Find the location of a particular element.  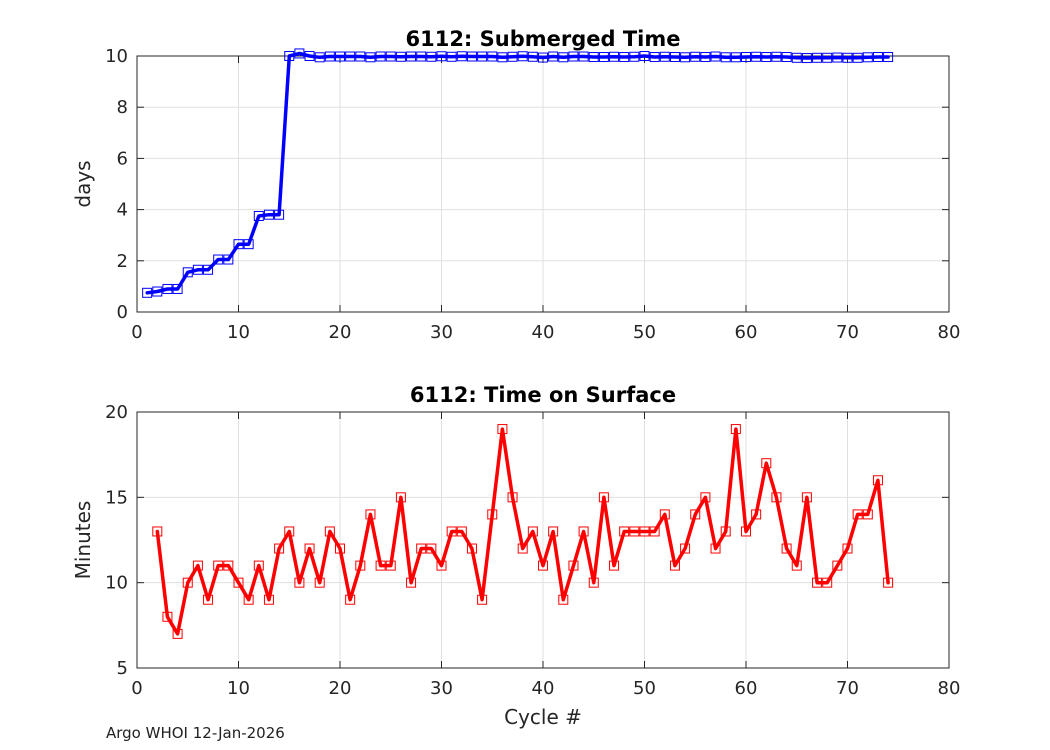

x-tick-label: 50 is located at coordinates (644, 688).